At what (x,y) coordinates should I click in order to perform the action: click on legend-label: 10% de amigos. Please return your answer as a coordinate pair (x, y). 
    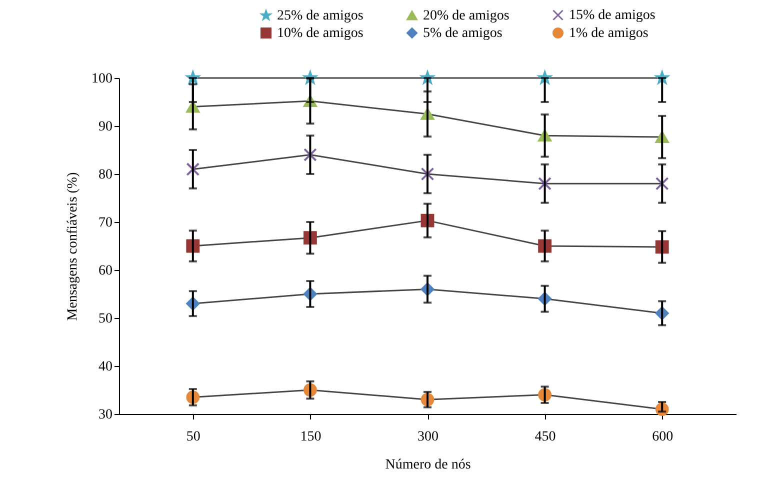
    Looking at the image, I should click on (320, 33).